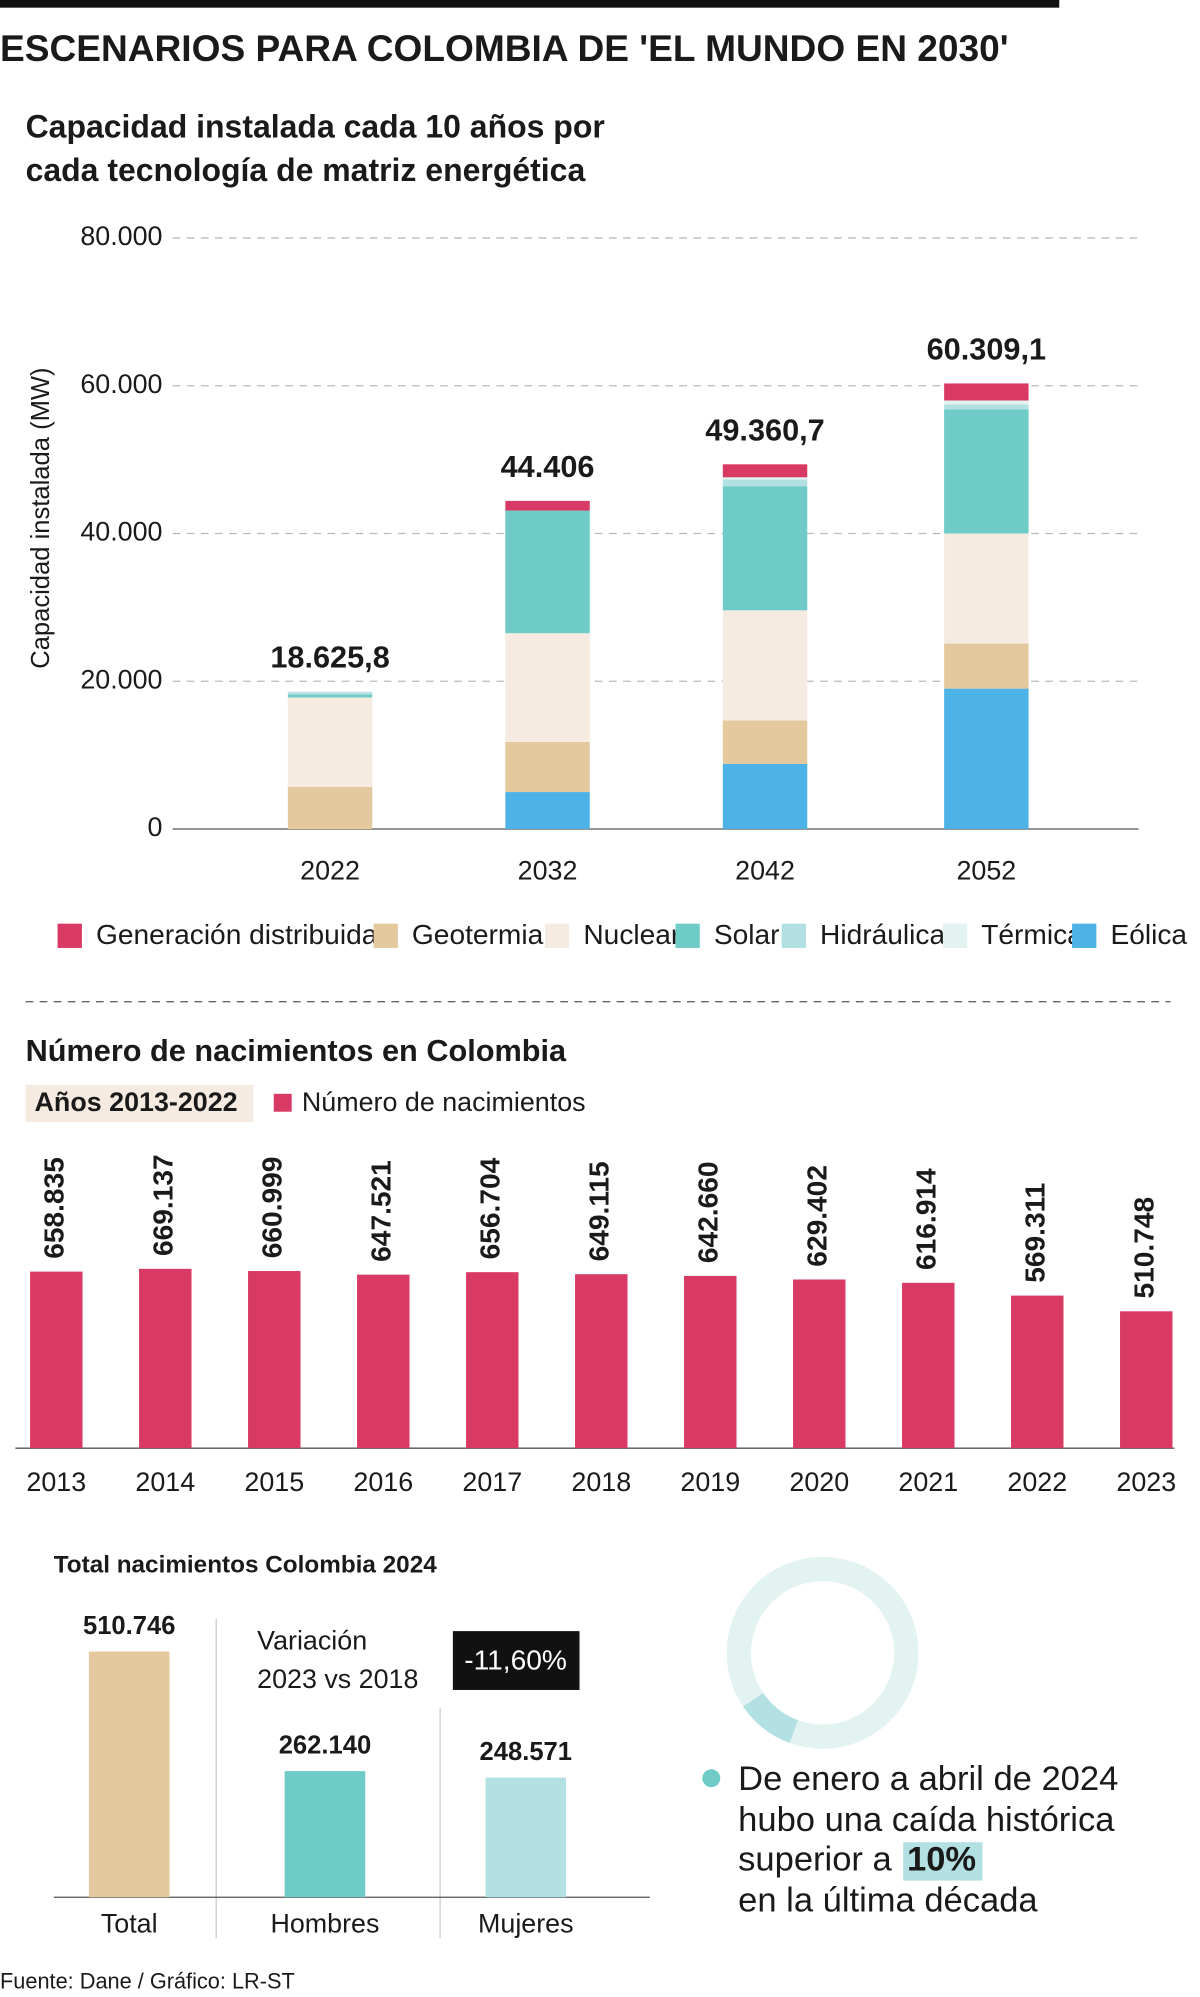  Describe the element at coordinates (548, 871) in the screenshot. I see `x-tick-label: 2032` at that location.